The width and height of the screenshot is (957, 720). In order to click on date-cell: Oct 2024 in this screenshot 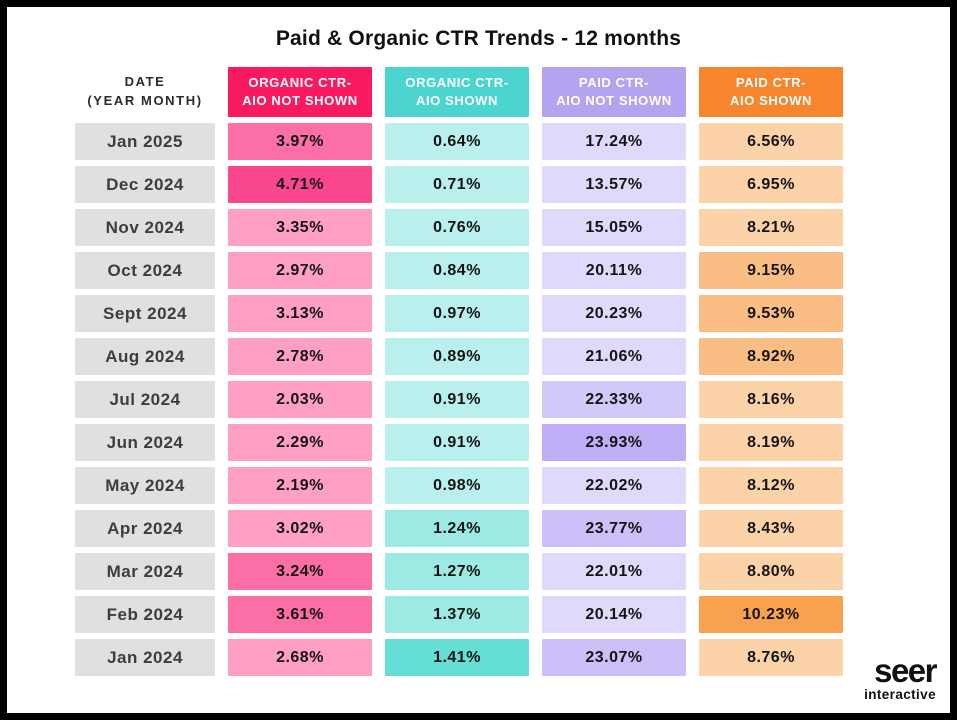, I will do `click(145, 270)`.